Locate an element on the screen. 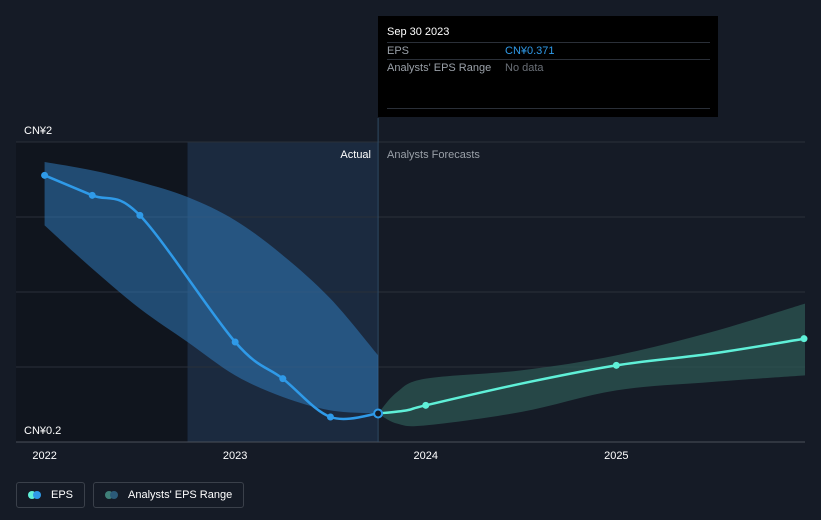 The width and height of the screenshot is (821, 520). tooltip-divider is located at coordinates (548, 108).